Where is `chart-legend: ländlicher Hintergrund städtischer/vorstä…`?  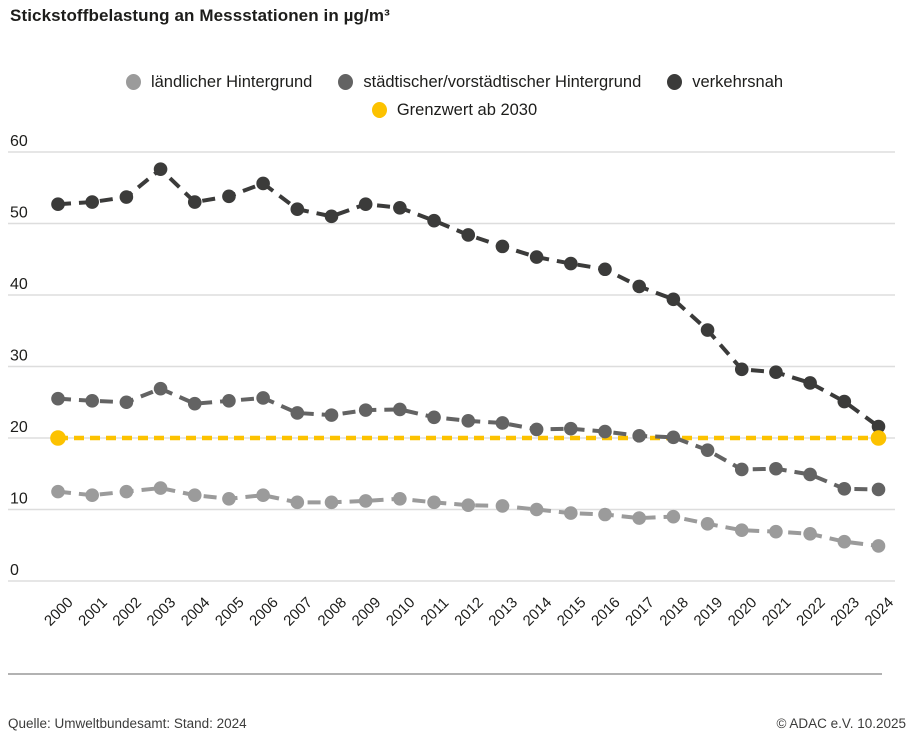
chart-legend: ländlicher Hintergrund städtischer/vorstä… is located at coordinates (454, 96).